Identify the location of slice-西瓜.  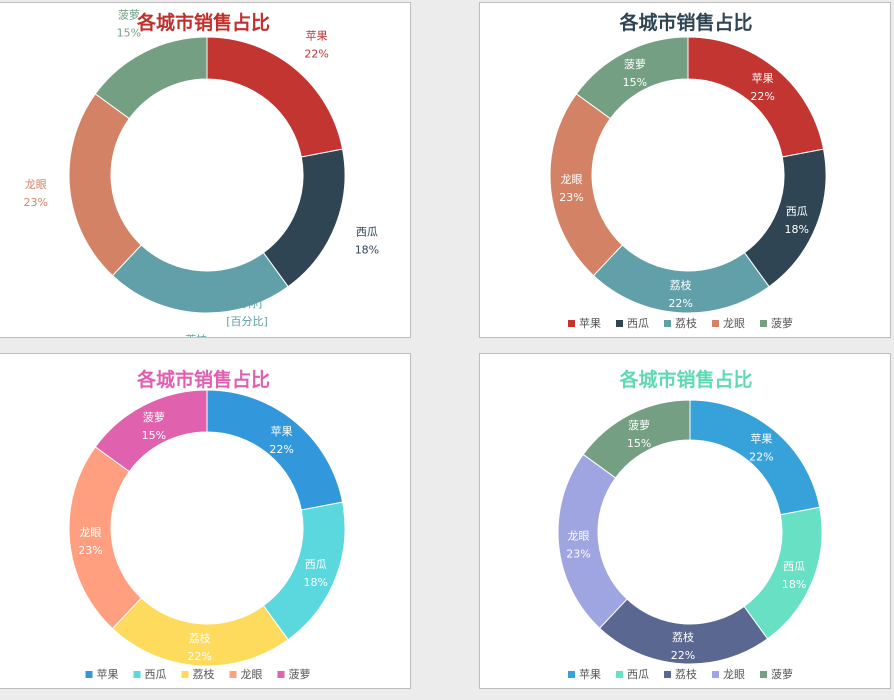
(304, 218).